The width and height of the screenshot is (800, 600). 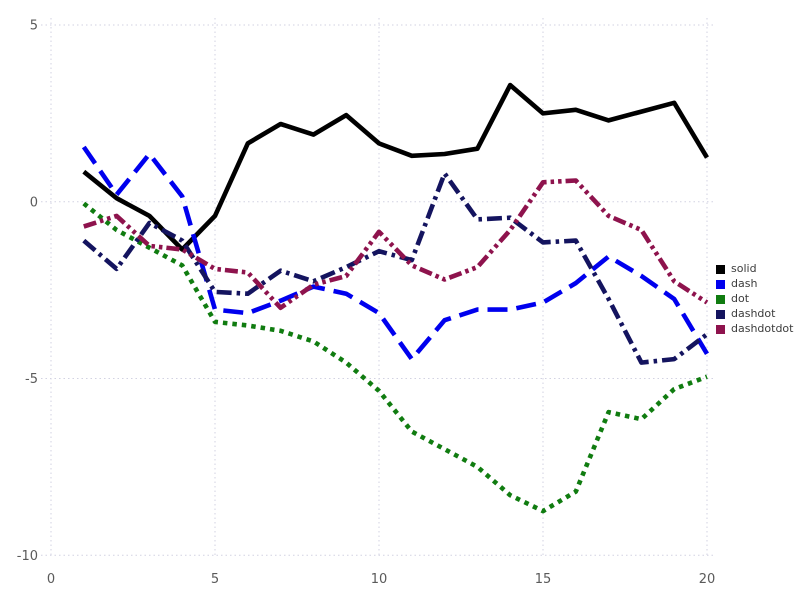 I want to click on legend-label: dash, so click(x=744, y=283).